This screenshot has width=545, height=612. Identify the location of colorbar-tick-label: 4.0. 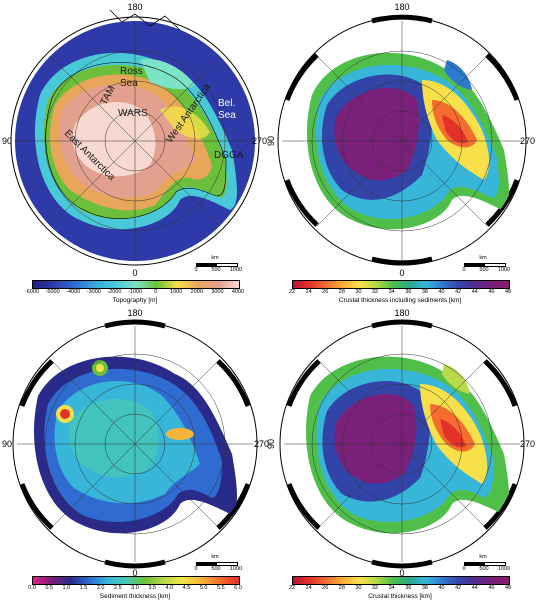
(169, 588).